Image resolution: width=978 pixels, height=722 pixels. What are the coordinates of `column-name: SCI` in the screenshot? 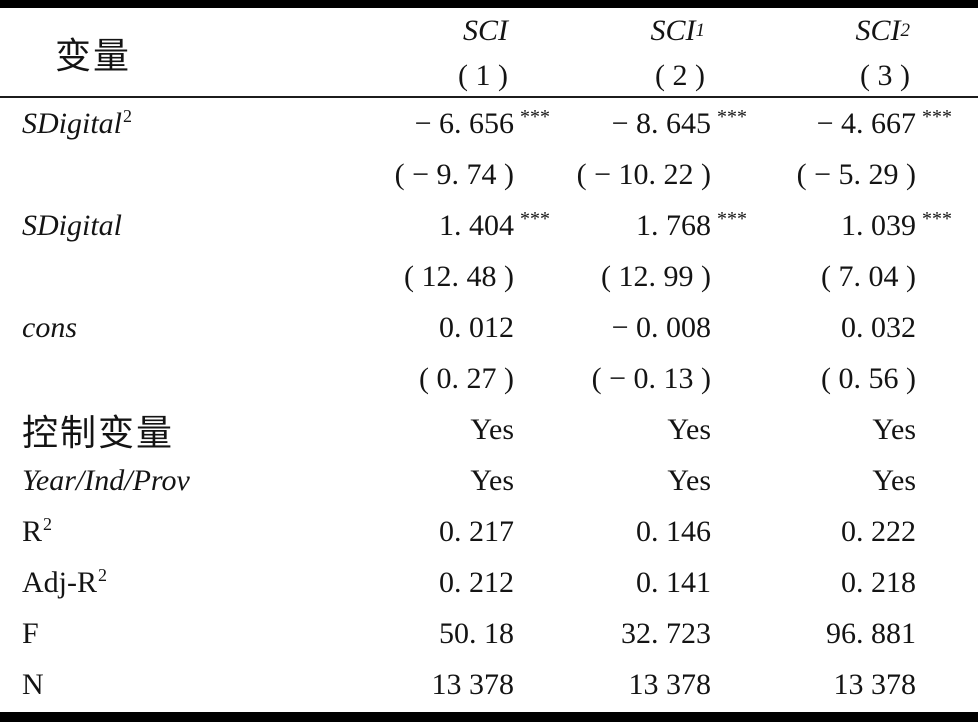 It's located at (485, 30).